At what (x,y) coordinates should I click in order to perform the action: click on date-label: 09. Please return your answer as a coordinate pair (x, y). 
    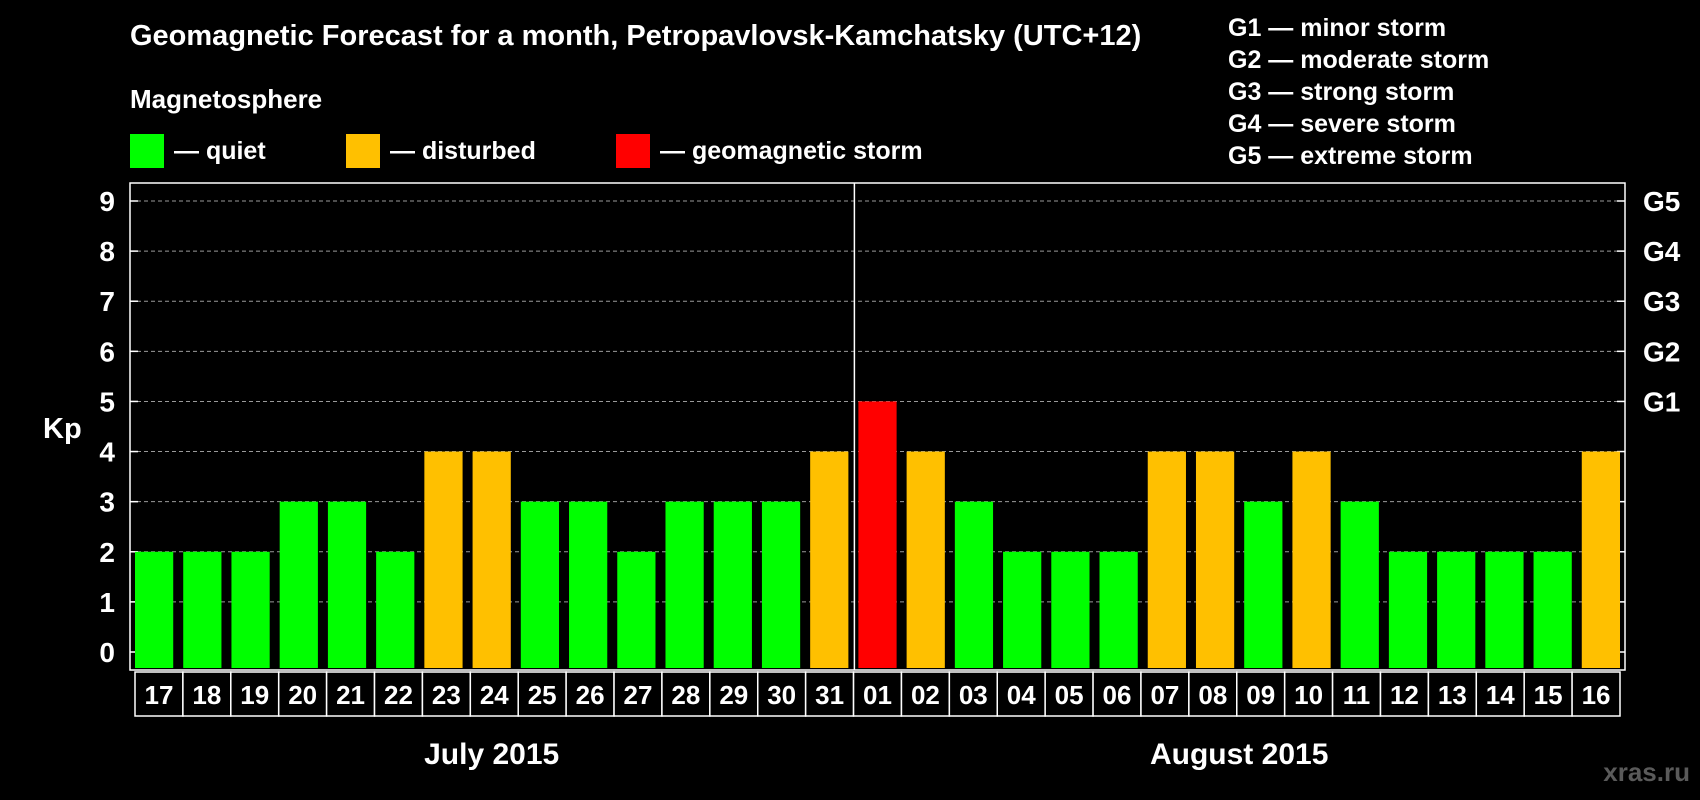
    Looking at the image, I should click on (1260, 695).